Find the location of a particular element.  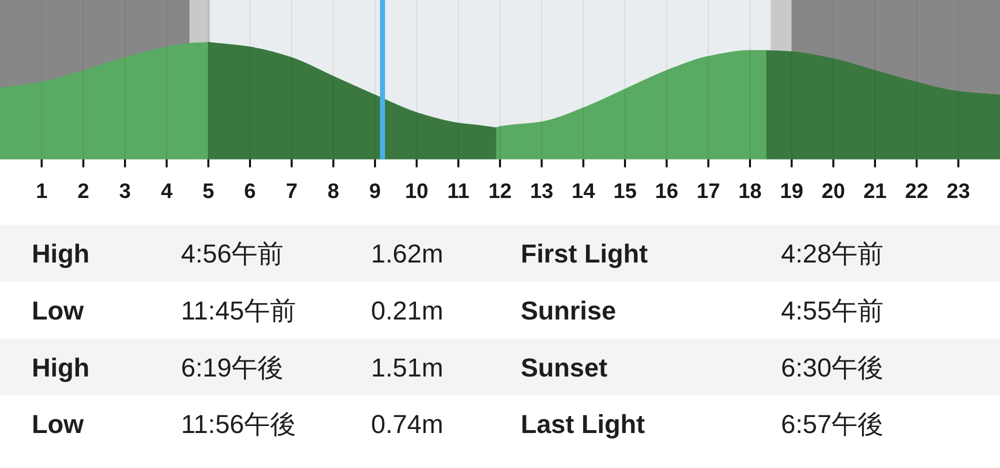

table-cell: 1.51m is located at coordinates (407, 367).